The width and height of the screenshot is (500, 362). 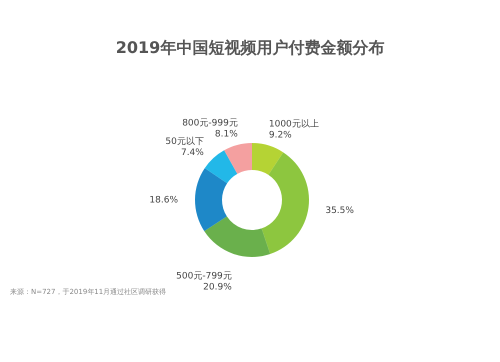 I want to click on data-label: 35.5%, so click(x=339, y=211).